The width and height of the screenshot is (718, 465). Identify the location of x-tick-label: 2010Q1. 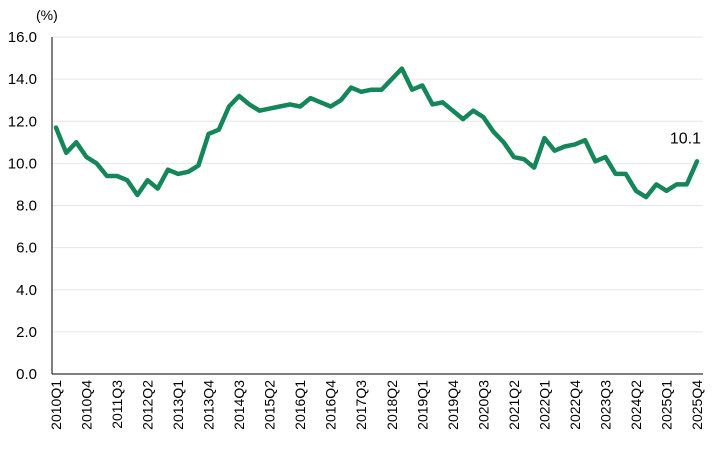
(56, 405).